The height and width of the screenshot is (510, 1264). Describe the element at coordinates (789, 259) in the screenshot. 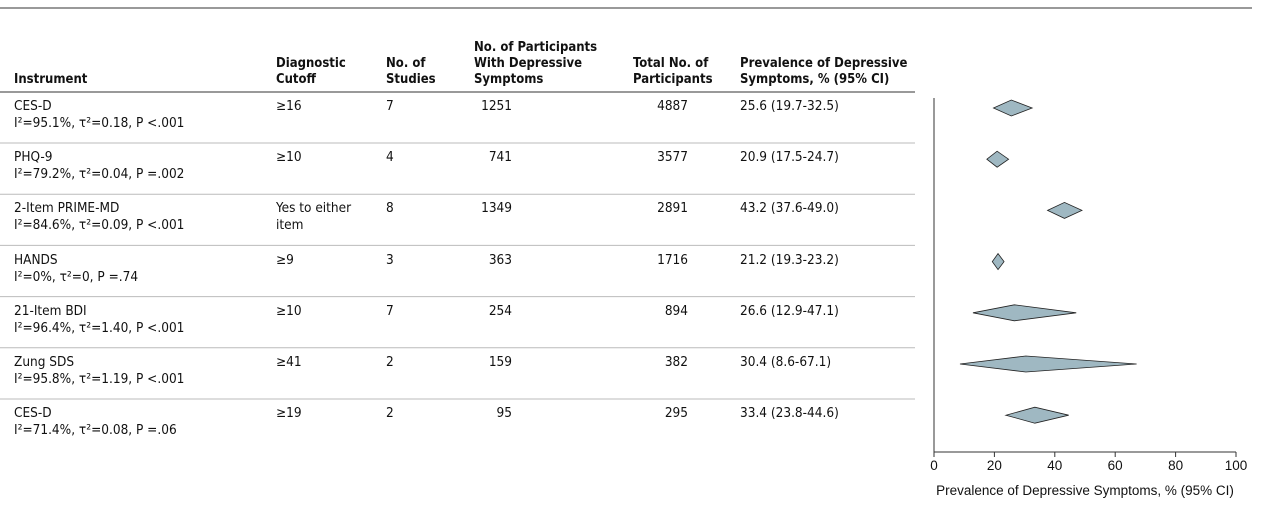

I see `prevalence: 21.2 (19.3-23.2)` at that location.